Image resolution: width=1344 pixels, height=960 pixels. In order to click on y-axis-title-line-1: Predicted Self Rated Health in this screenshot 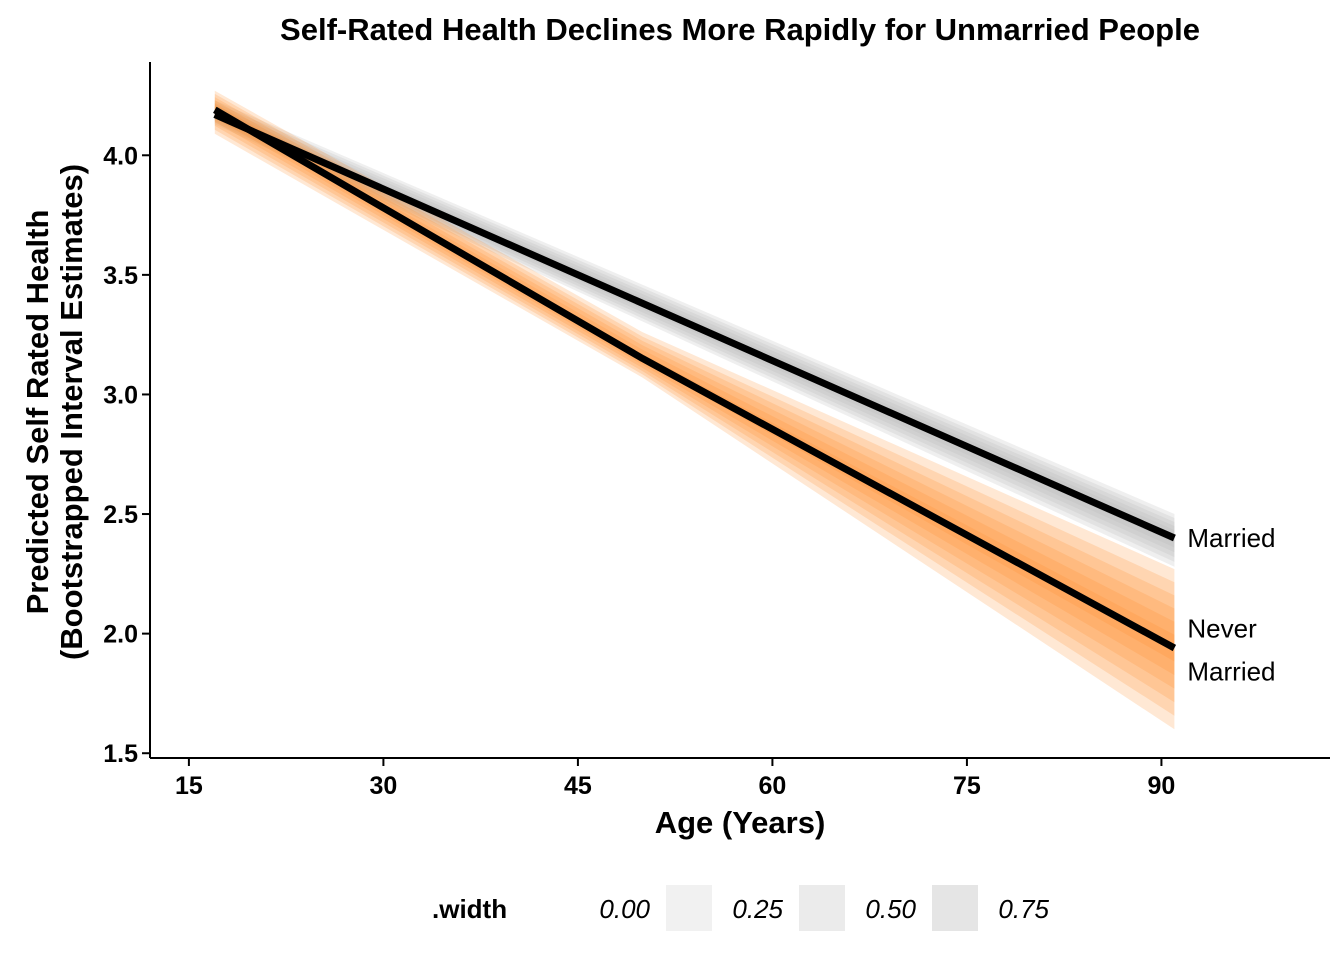, I will do `click(37, 412)`.